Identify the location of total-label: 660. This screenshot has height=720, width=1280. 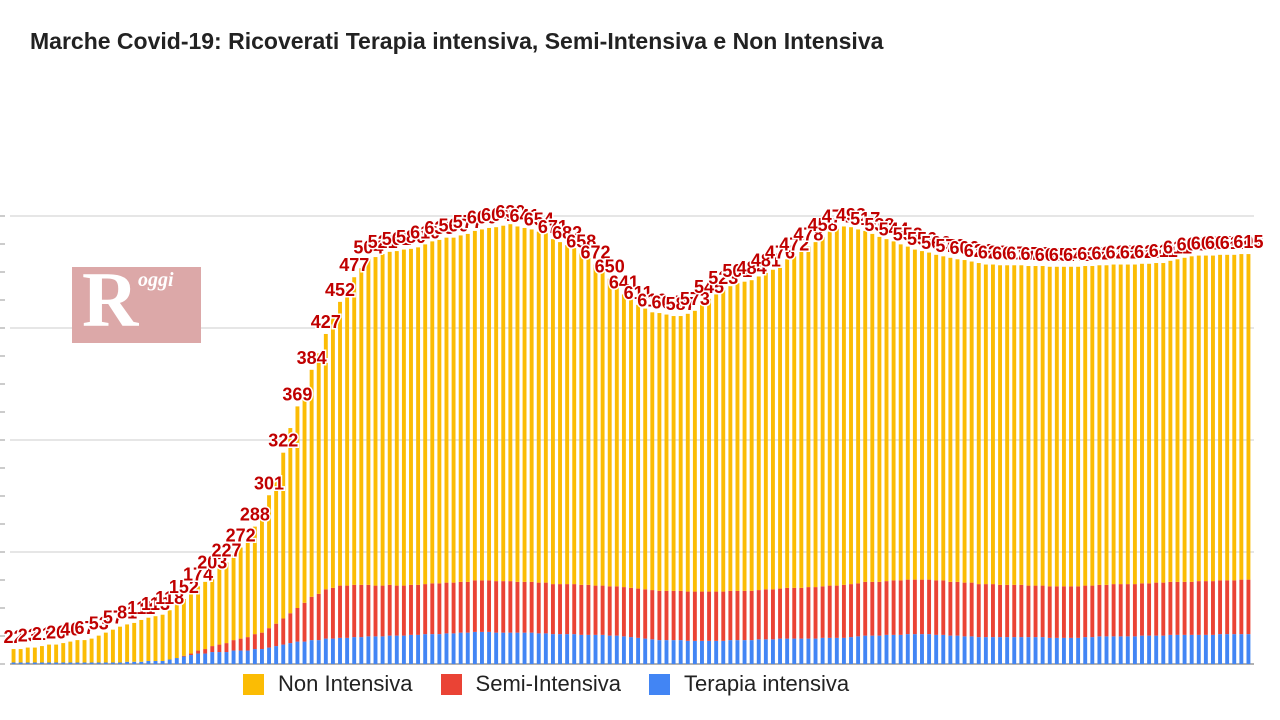
(1007, 253).